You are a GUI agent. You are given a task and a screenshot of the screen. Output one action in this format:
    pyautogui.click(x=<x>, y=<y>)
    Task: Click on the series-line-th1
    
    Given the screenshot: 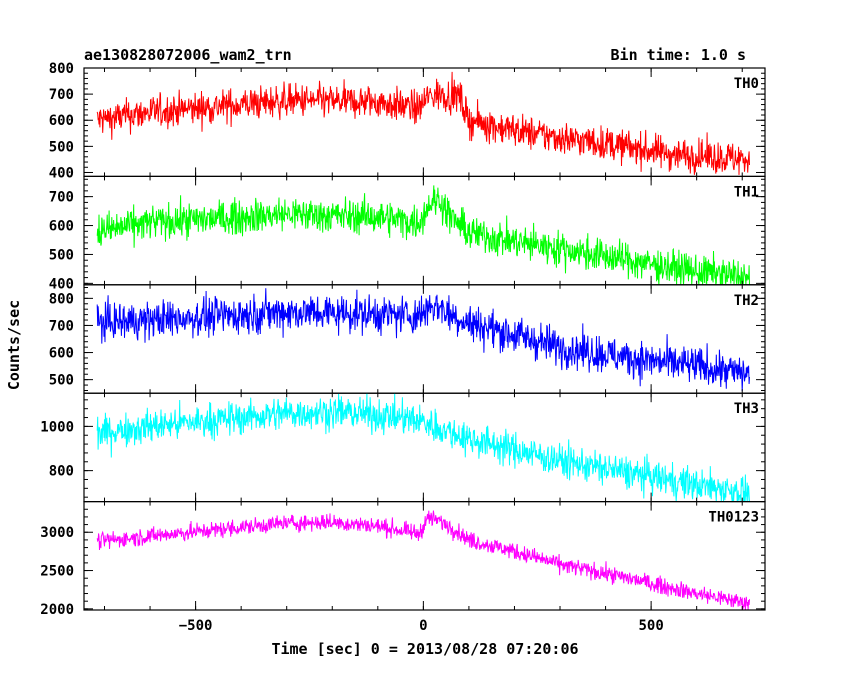 What is the action you would take?
    pyautogui.click(x=423, y=235)
    